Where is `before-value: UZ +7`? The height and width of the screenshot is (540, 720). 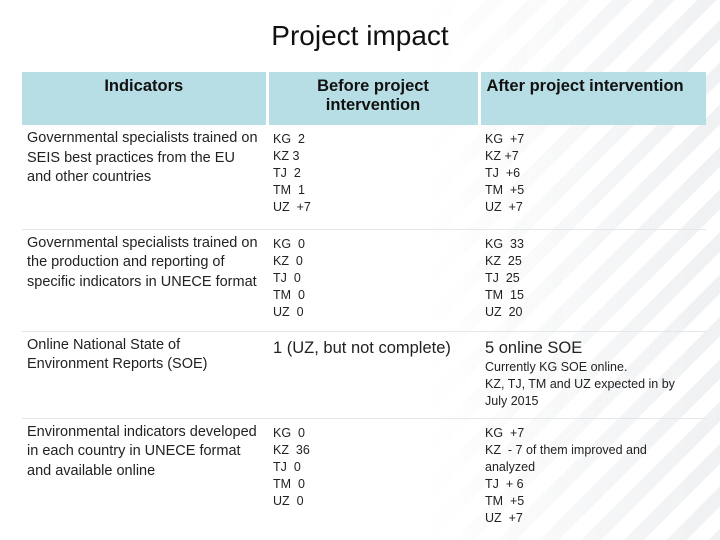 before-value: UZ +7 is located at coordinates (292, 207).